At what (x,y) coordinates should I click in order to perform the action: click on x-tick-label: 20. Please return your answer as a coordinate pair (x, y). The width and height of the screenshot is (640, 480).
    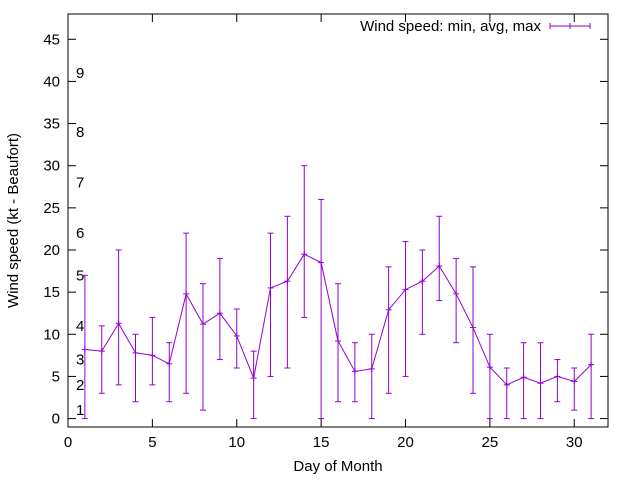
    Looking at the image, I should click on (405, 442).